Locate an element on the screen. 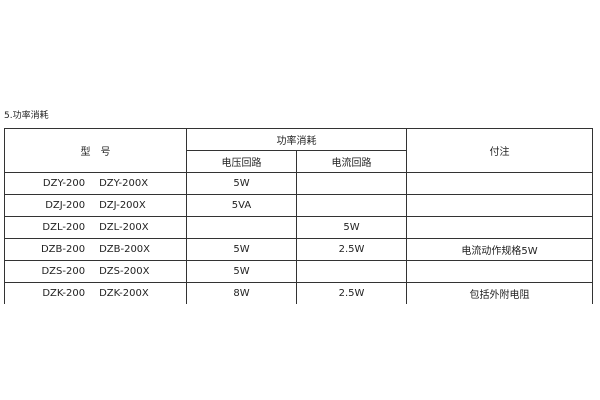 This screenshot has height=400, width=600. table-row: DZY-200 DZY-200X 5W is located at coordinates (298, 183).